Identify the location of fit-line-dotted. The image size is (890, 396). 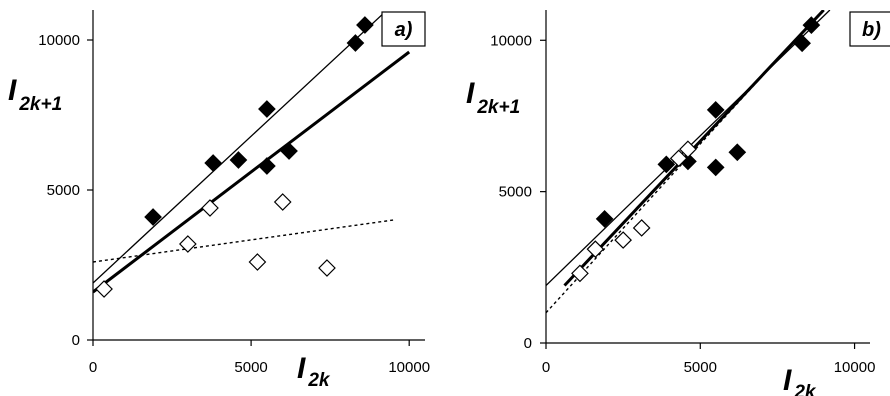
(243, 241).